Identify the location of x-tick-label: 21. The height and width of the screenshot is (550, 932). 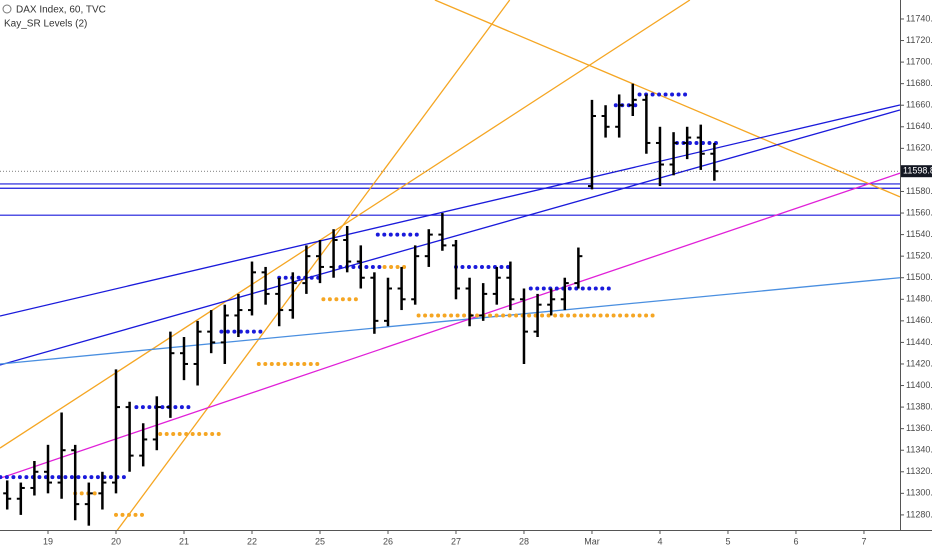
(184, 541).